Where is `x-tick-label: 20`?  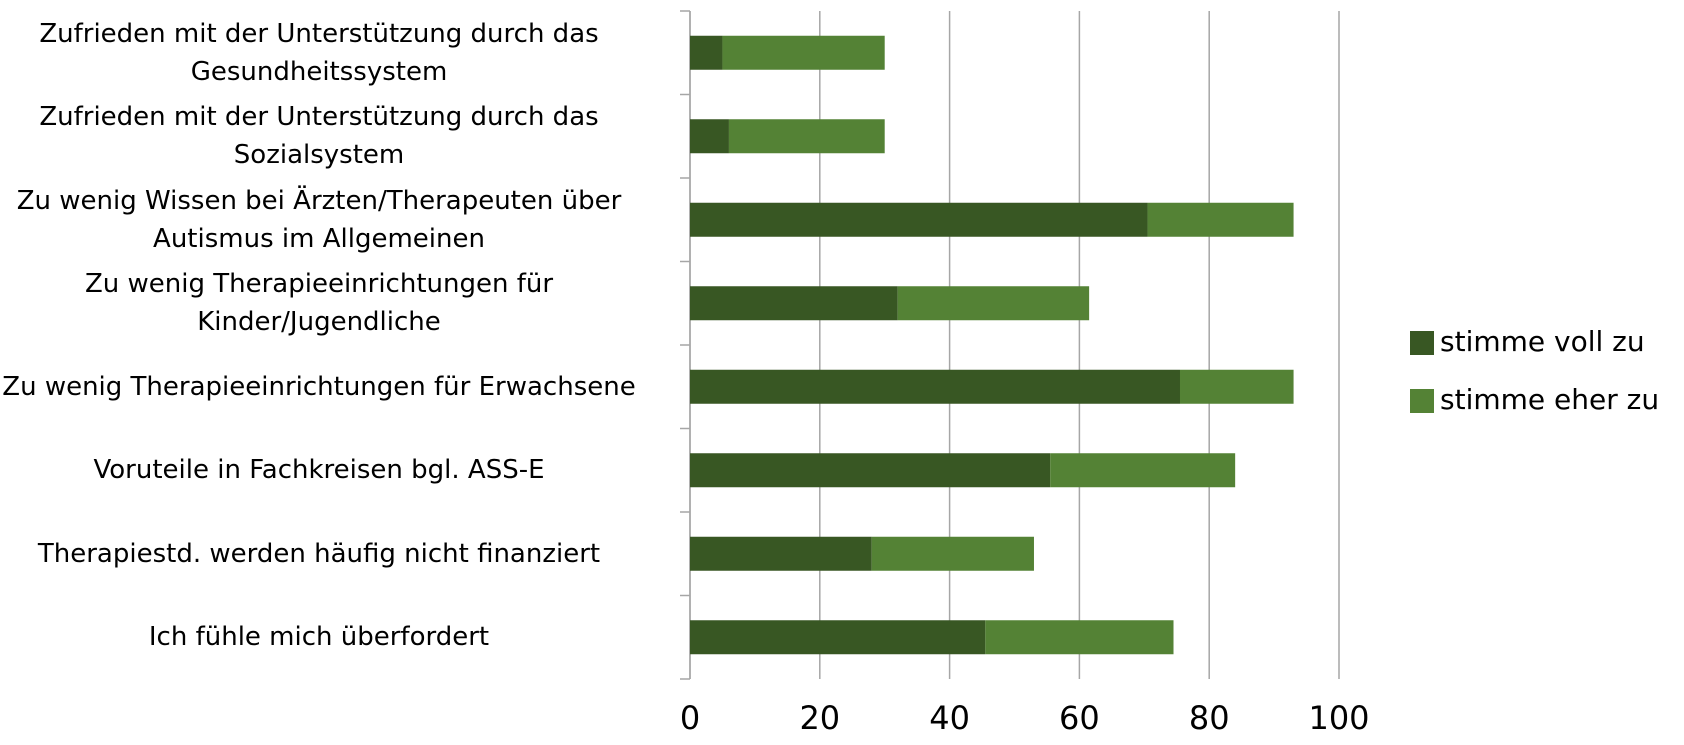 x-tick-label: 20 is located at coordinates (819, 718).